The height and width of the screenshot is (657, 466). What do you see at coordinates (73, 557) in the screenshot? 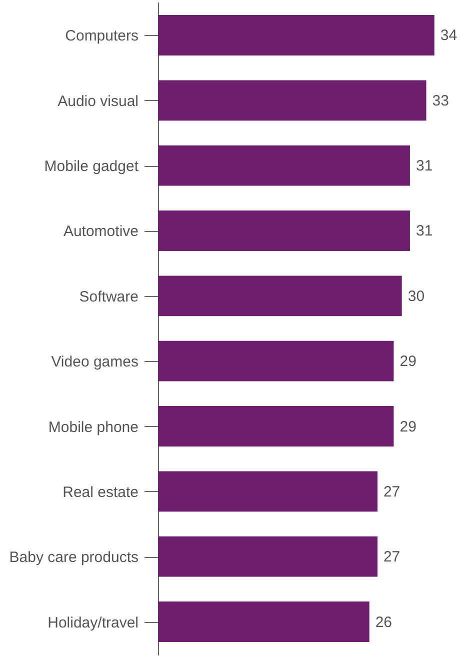
I see `y-tick-label: Baby care products` at bounding box center [73, 557].